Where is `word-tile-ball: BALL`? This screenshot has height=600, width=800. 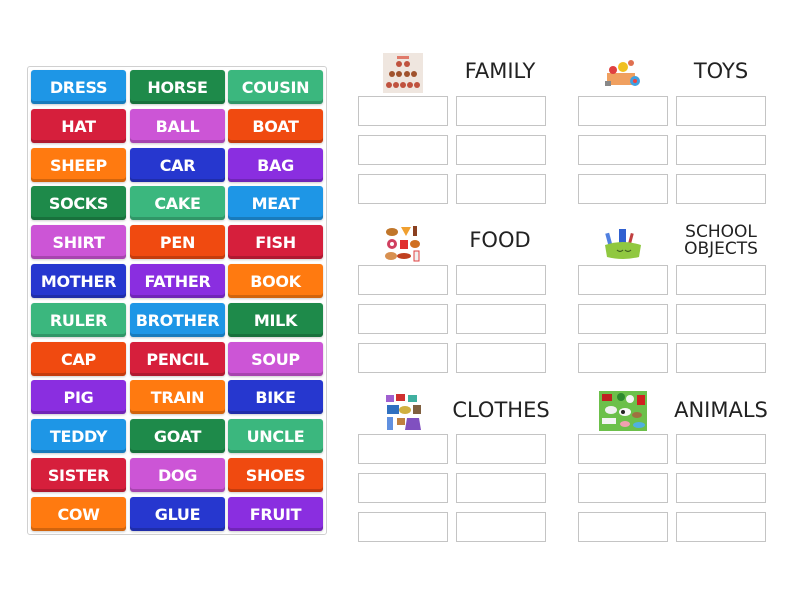 word-tile-ball: BALL is located at coordinates (177, 126).